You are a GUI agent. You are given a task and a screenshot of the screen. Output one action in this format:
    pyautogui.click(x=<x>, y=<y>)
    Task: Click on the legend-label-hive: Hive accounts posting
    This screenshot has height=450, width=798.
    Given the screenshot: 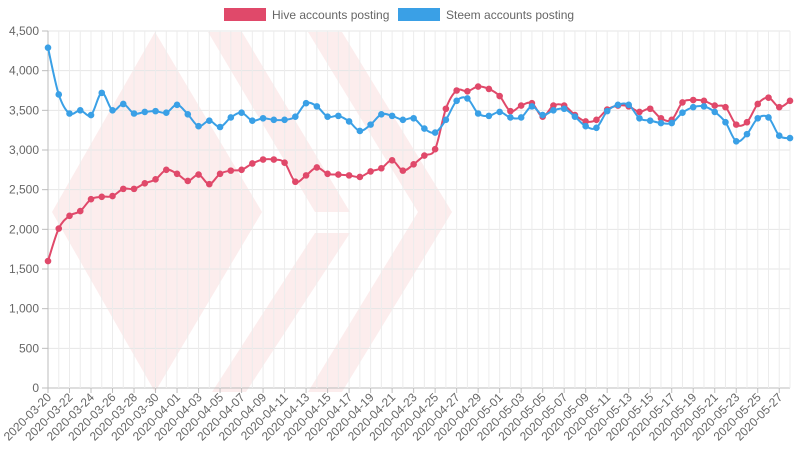 What is the action you would take?
    pyautogui.click(x=330, y=15)
    